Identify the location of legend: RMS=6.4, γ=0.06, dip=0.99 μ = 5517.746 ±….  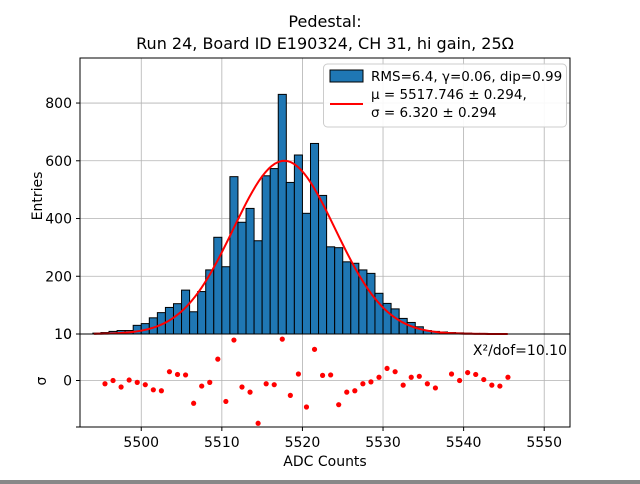
(445, 95).